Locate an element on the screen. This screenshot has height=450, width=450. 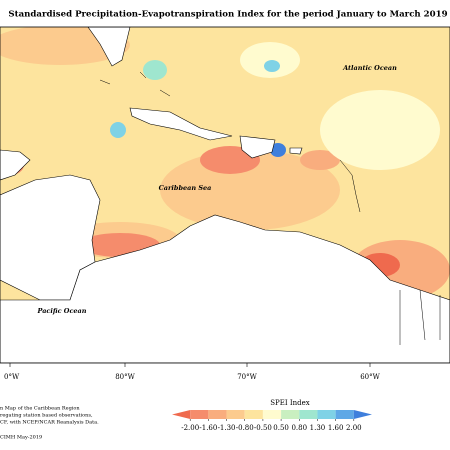
ocean-label: Pacific Ocean is located at coordinates (62, 311).